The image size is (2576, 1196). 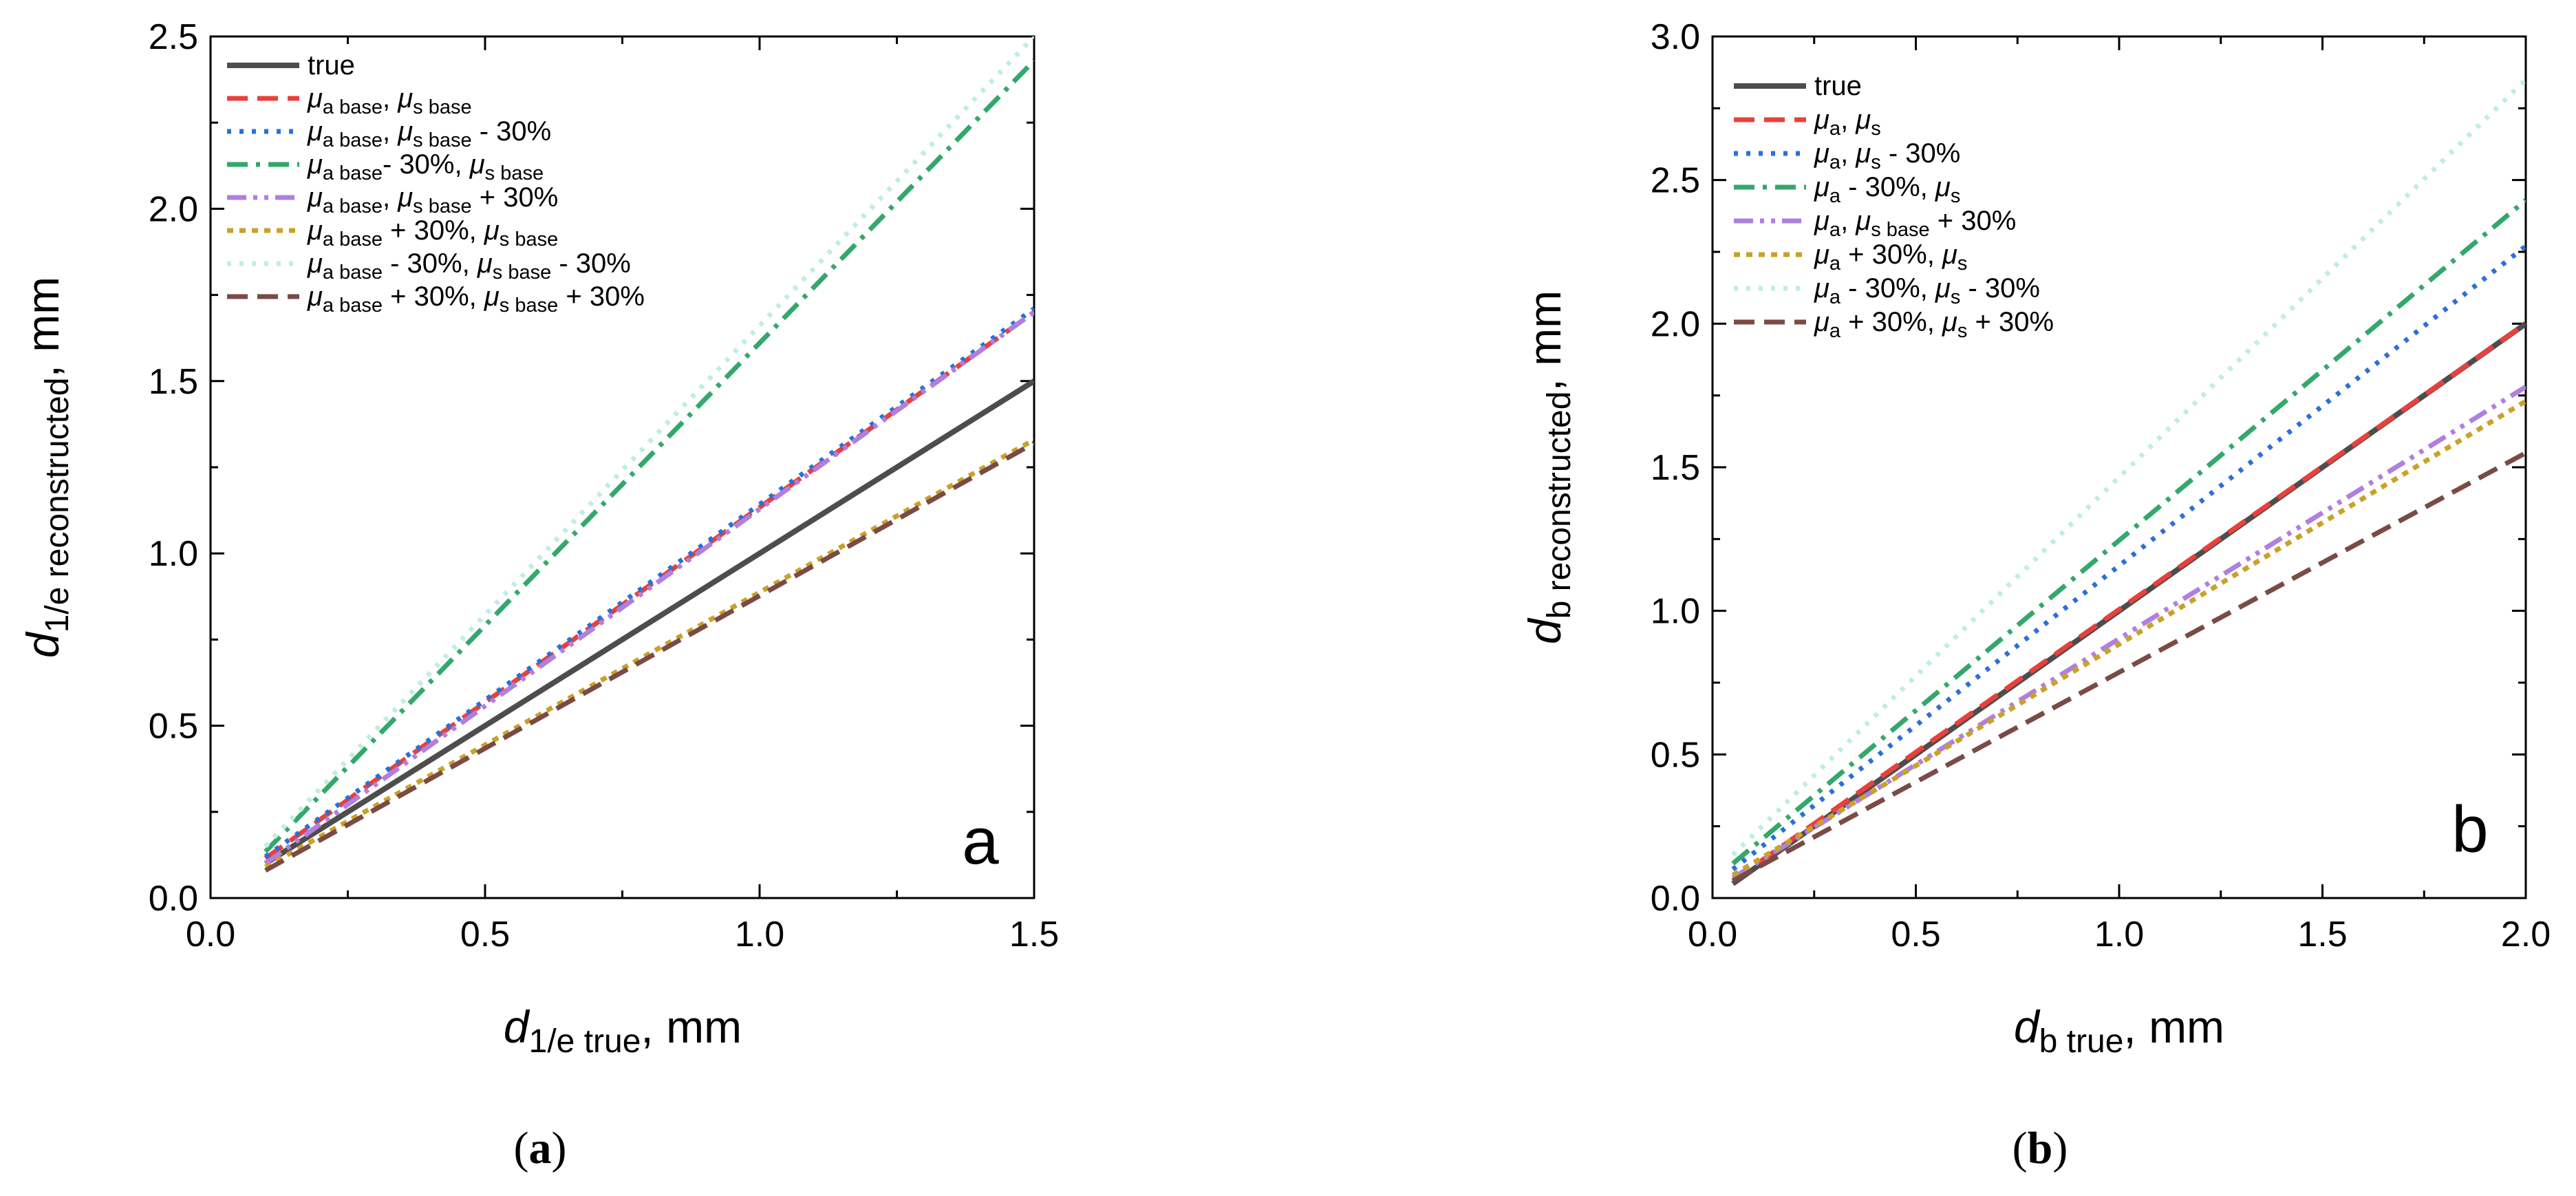 I want to click on x-tick-label: 1.0, so click(x=2119, y=934).